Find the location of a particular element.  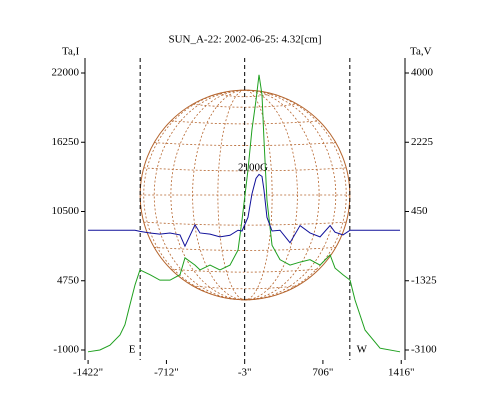

chart-title: SUN_A-22: 2002-06-25: 4.32[cm] is located at coordinates (244, 40).